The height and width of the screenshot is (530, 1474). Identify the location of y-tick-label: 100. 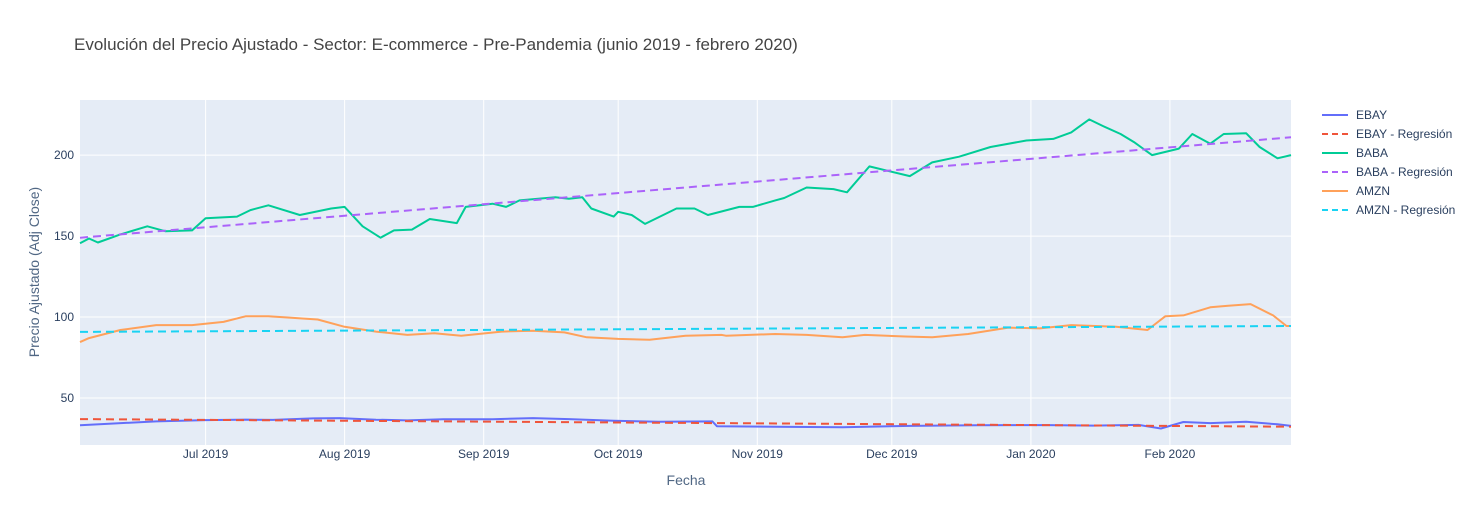
(64, 317).